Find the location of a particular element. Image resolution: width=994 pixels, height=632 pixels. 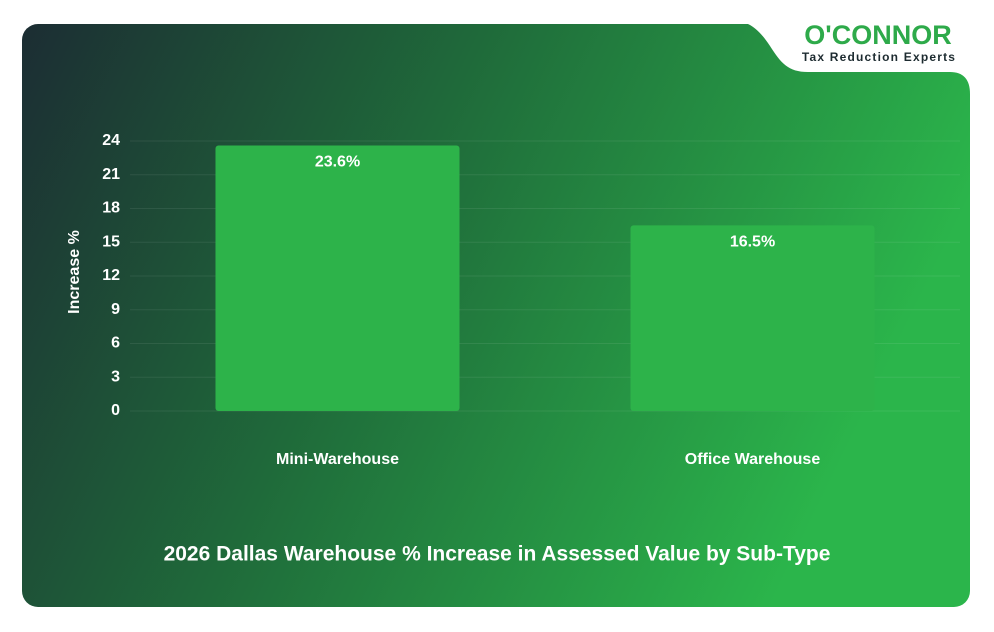

value-label: 16.5% is located at coordinates (752, 242).